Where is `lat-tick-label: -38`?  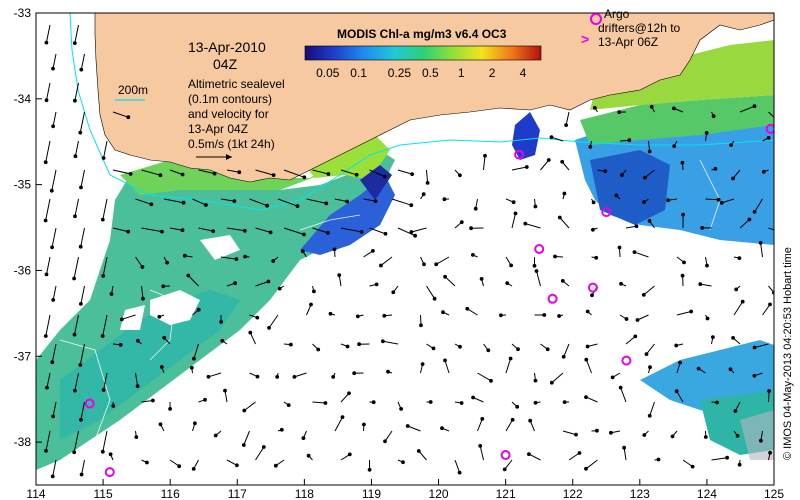 lat-tick-label: -38 is located at coordinates (23, 442).